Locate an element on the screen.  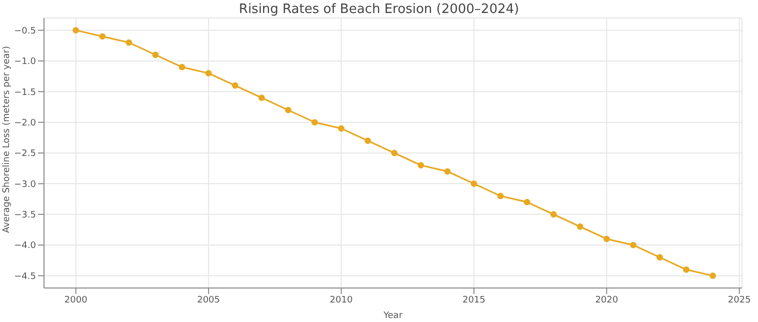
x-tick-label: 2005 is located at coordinates (208, 300).